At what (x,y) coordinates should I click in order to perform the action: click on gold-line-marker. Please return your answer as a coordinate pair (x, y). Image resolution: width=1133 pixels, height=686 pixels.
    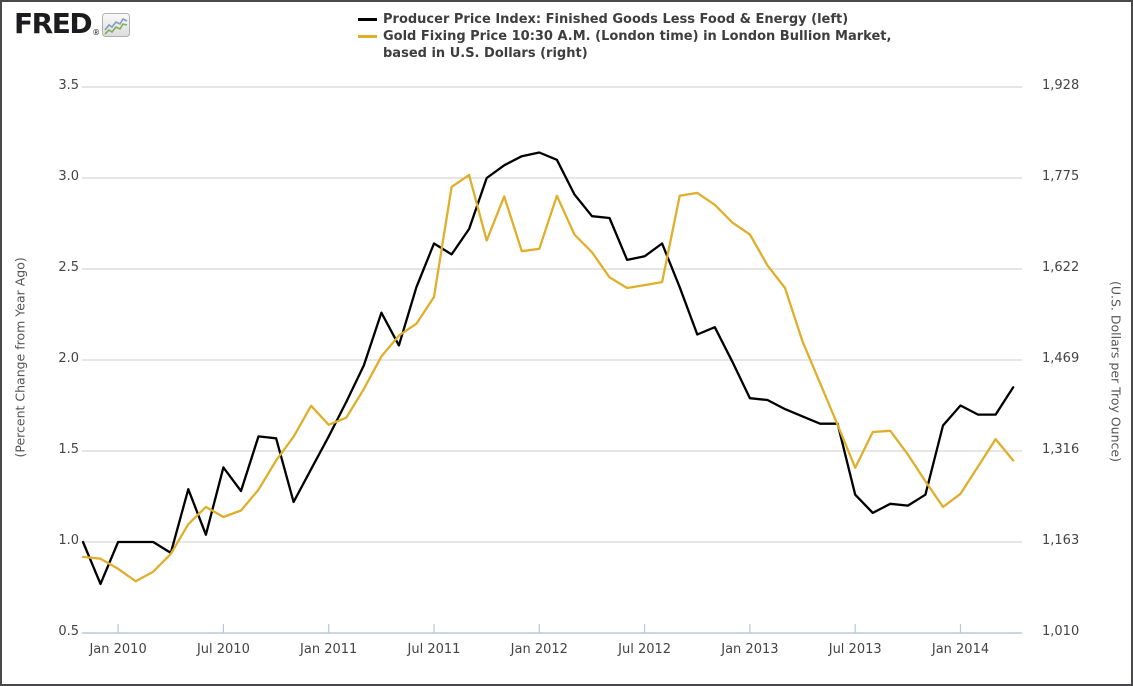
    Looking at the image, I should click on (367, 36).